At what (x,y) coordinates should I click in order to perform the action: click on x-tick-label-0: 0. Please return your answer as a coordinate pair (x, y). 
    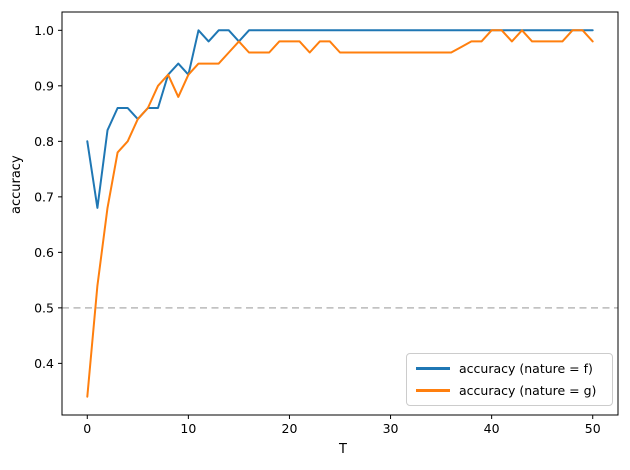
    Looking at the image, I should click on (87, 428).